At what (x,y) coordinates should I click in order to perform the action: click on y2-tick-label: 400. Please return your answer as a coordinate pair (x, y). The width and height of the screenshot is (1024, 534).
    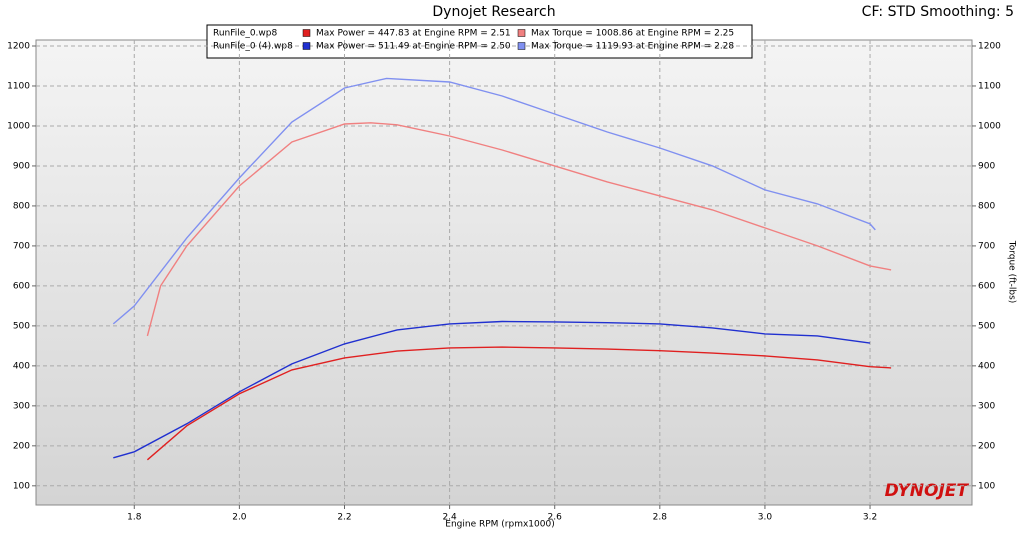
    Looking at the image, I should click on (986, 366).